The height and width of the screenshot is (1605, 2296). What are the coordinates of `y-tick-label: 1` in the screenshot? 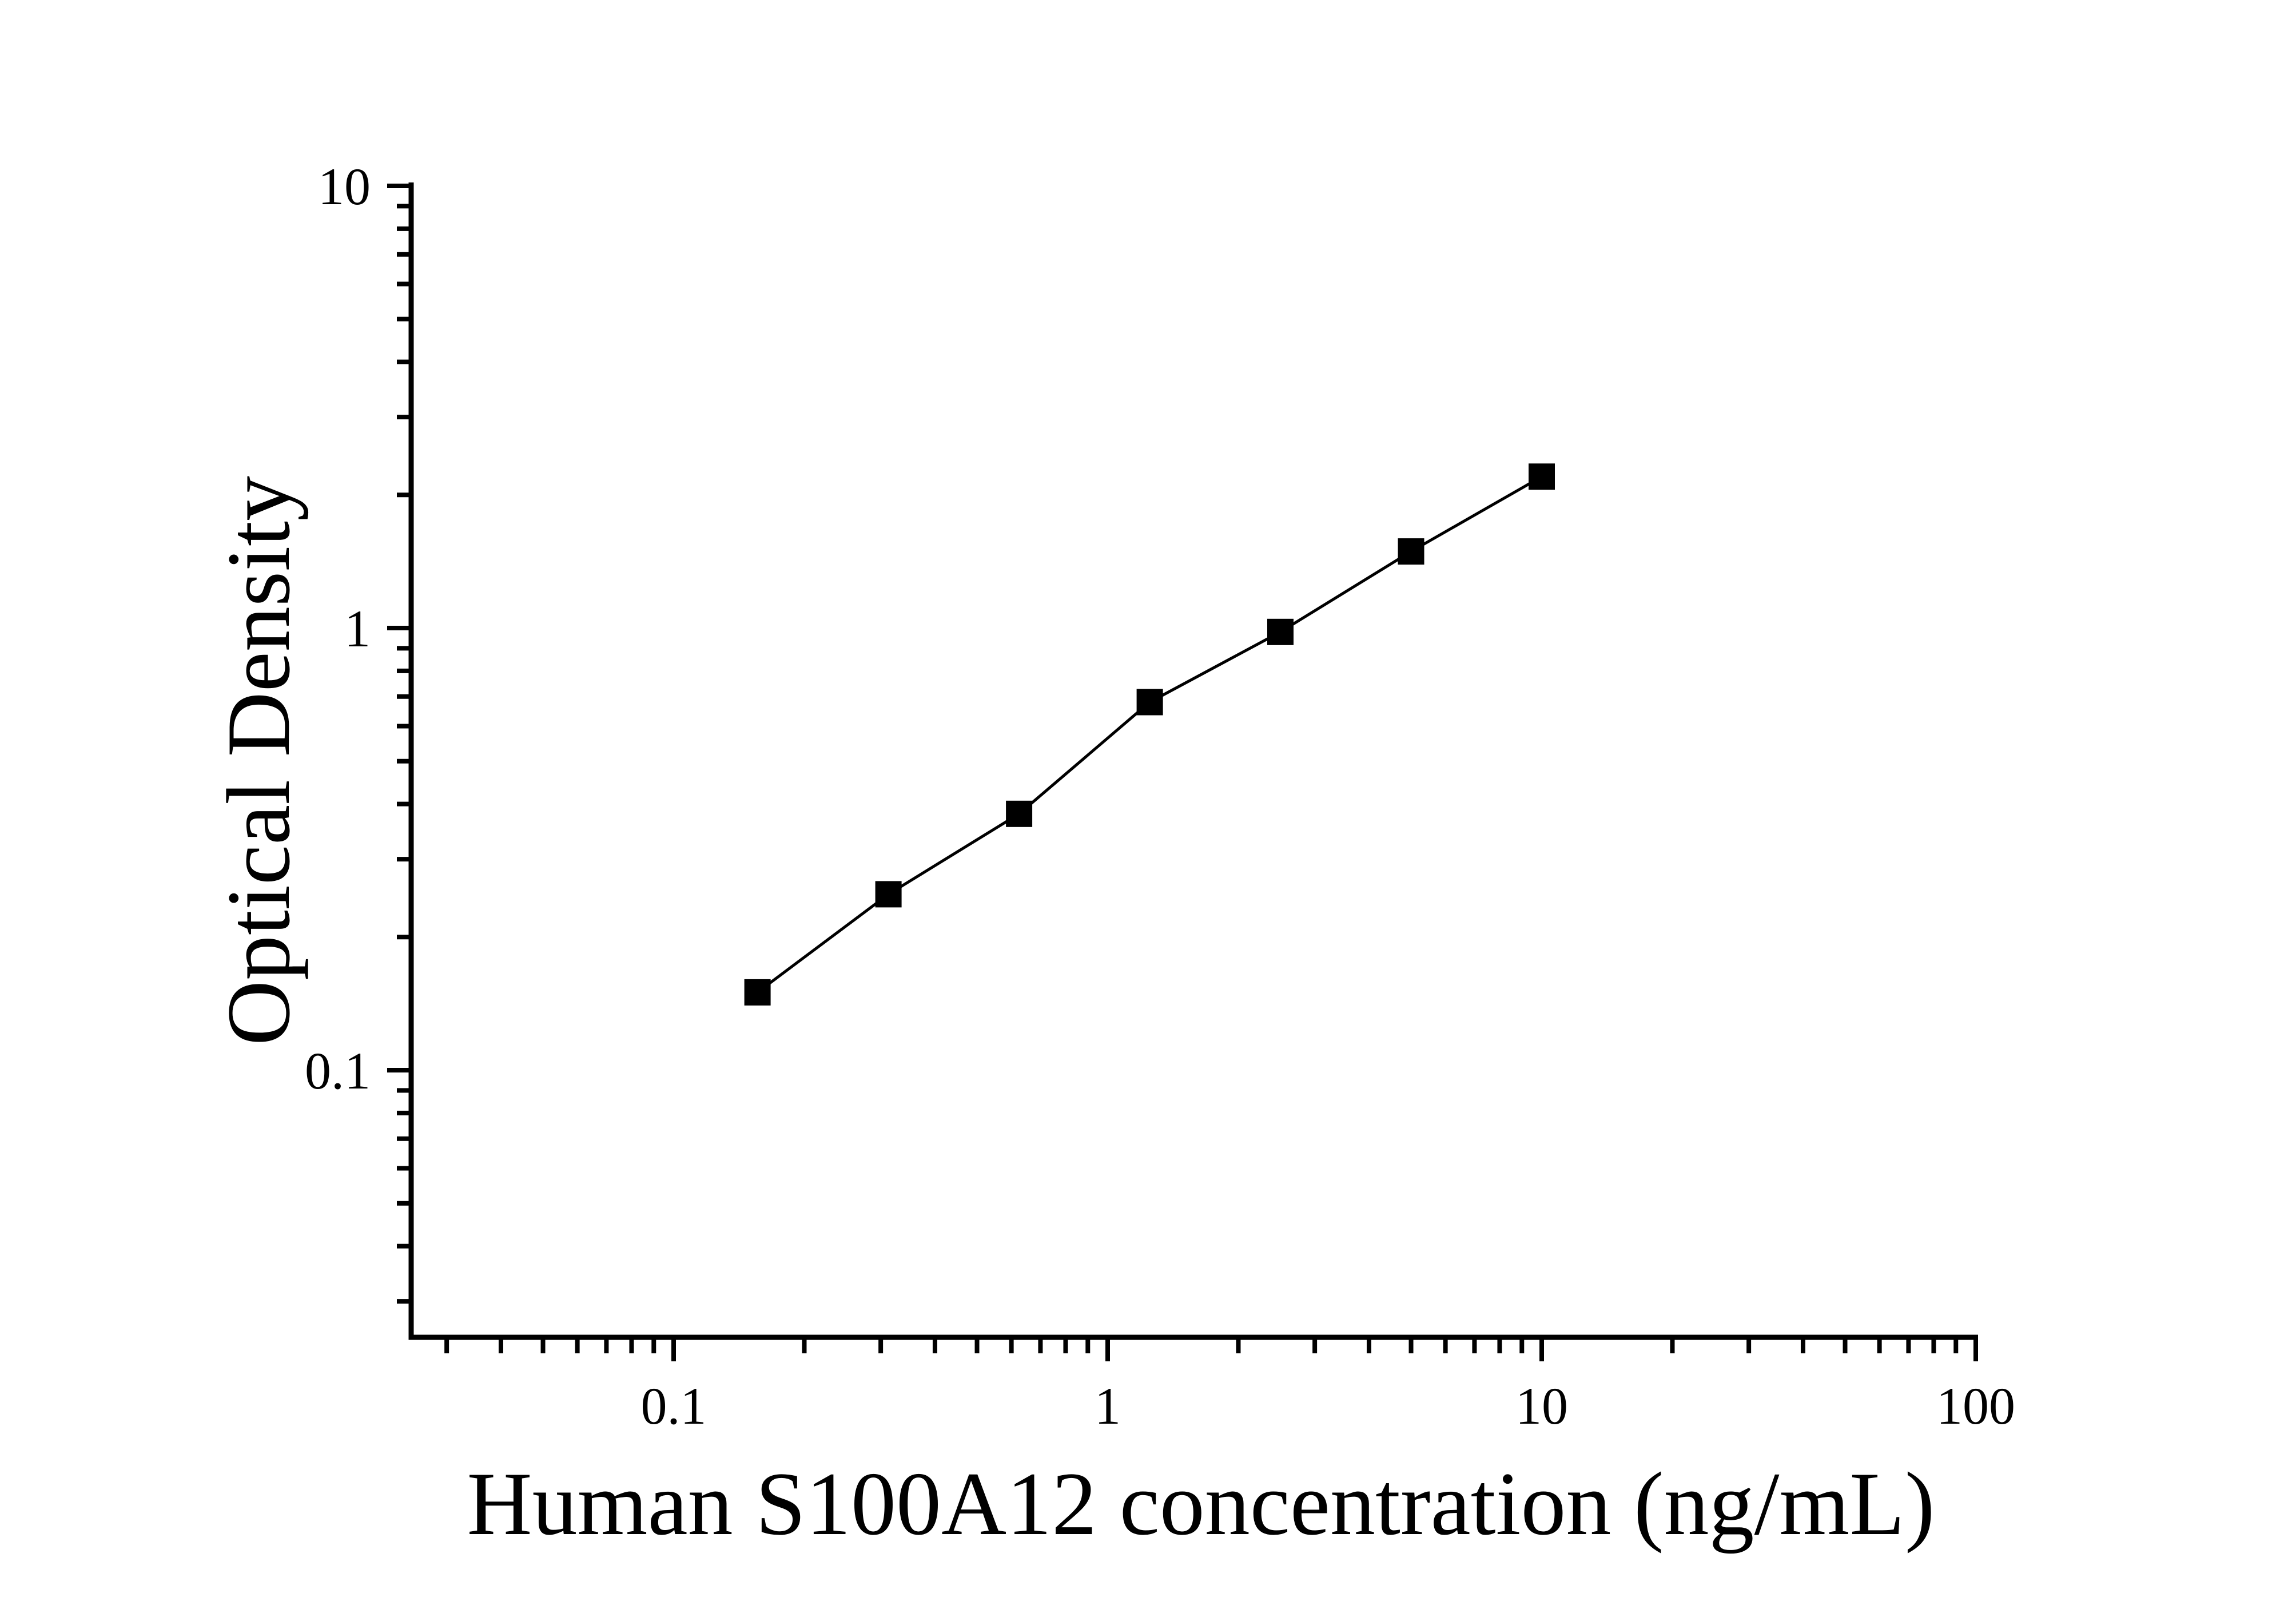 It's located at (357, 628).